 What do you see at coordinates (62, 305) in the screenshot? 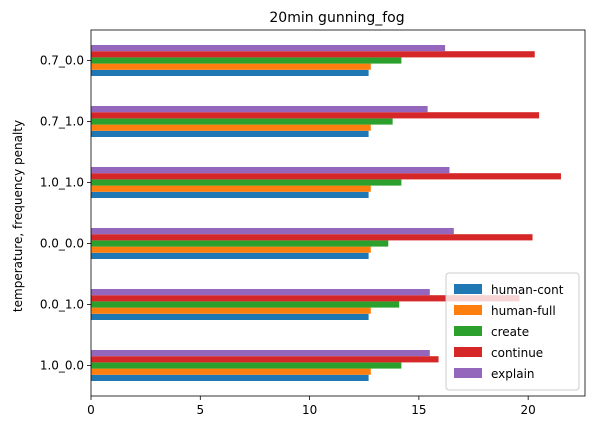
I see `y-tick-label: 0.0_1.0` at bounding box center [62, 305].